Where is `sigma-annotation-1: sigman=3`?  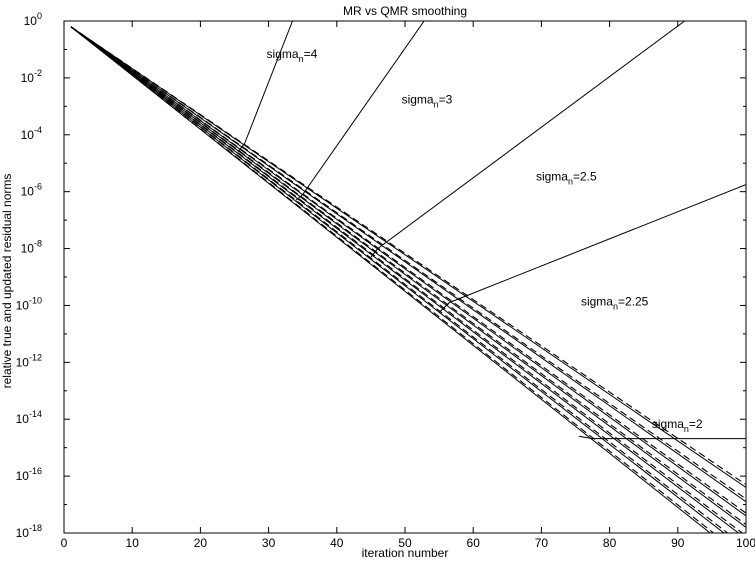
sigma-annotation-1: sigman=3 is located at coordinates (427, 100).